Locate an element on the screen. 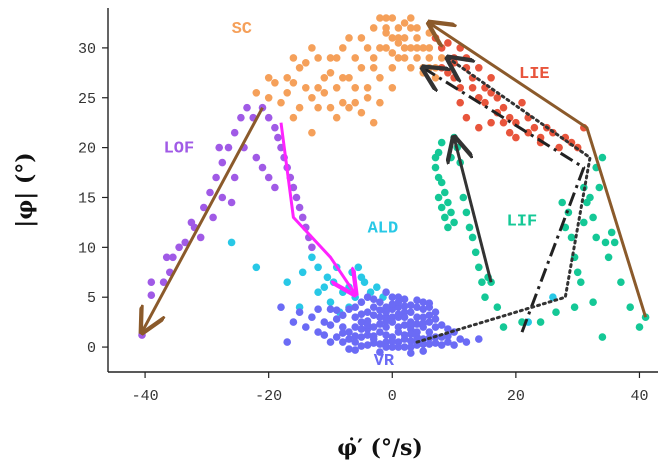 This screenshot has width=670, height=466. cluster-label-lif: LIF is located at coordinates (522, 221).